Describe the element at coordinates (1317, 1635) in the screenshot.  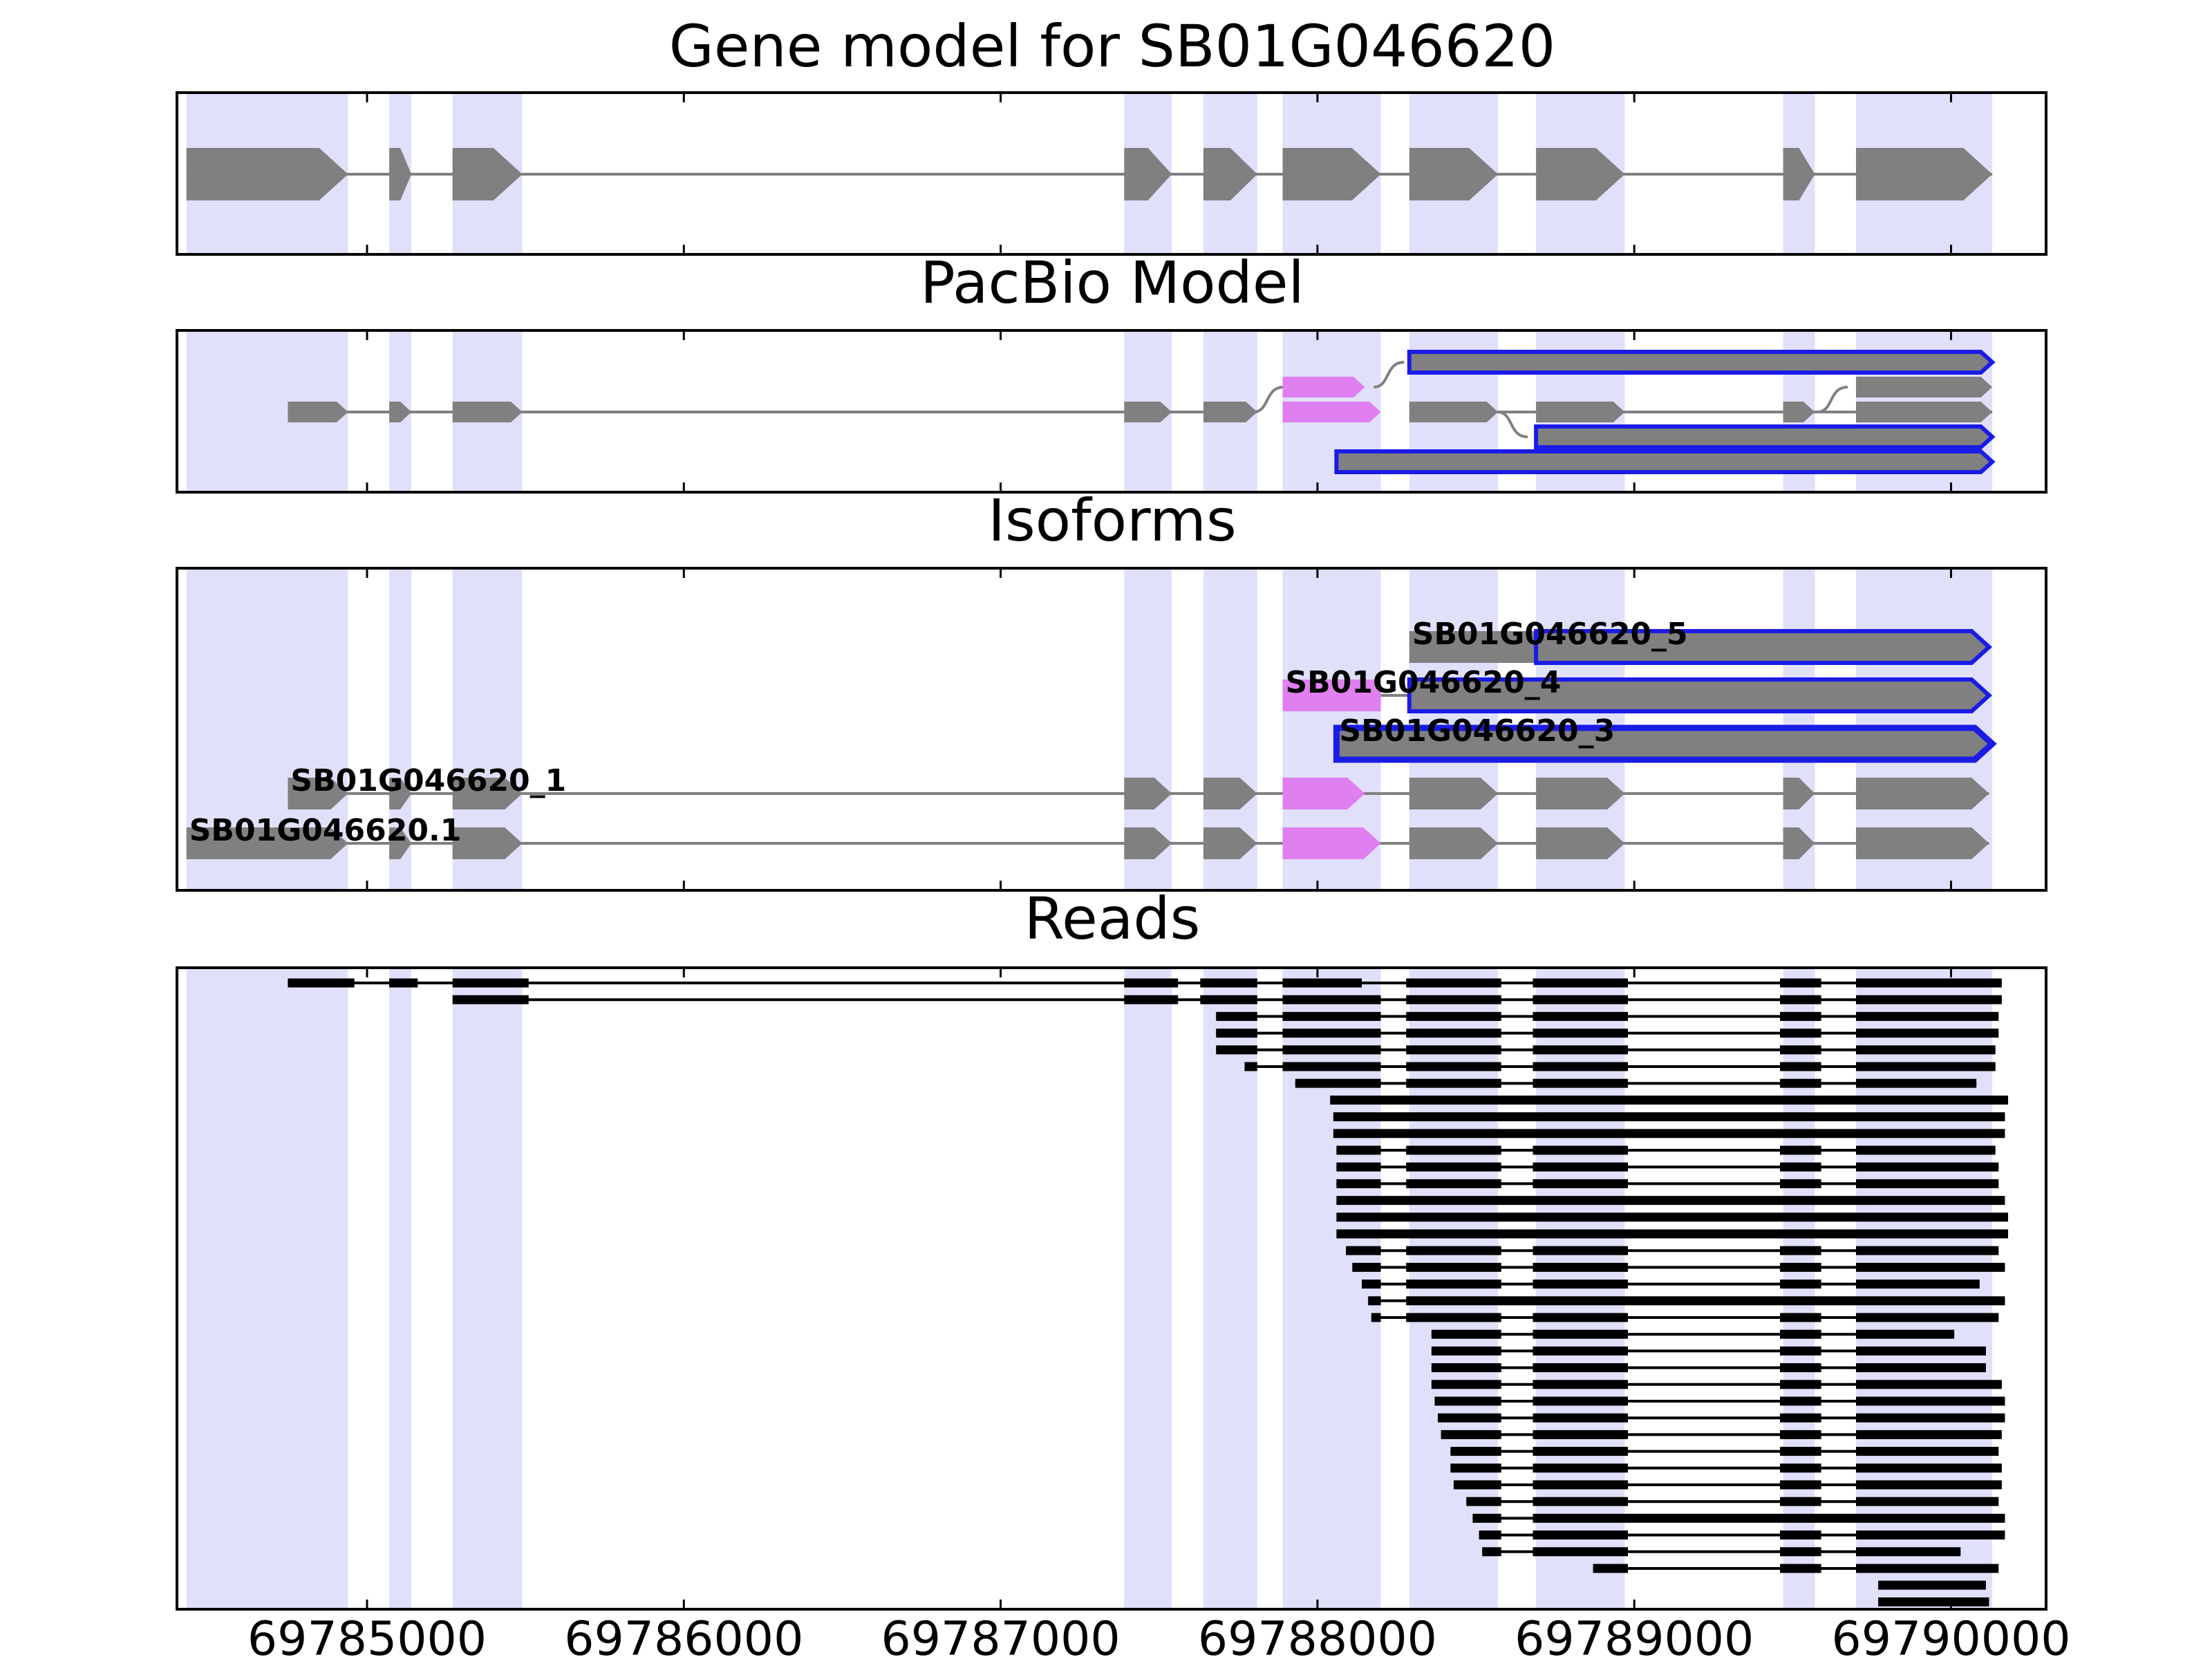
I see `x-tick-label: 69788000` at that location.